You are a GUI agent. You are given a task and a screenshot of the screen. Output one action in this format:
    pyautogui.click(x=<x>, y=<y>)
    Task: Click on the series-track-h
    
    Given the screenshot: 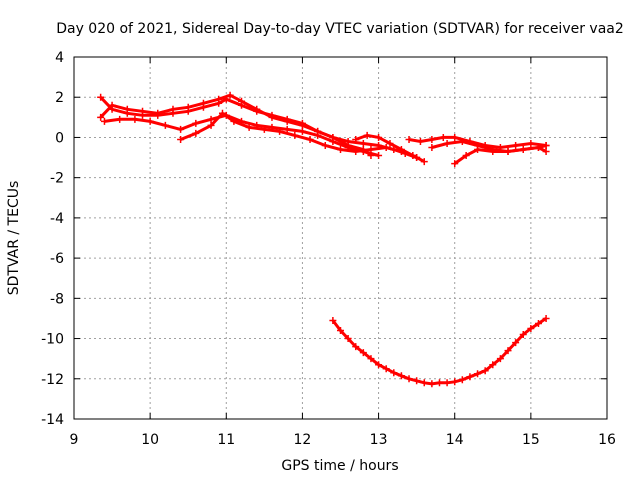 What is the action you would take?
    pyautogui.click(x=489, y=146)
    